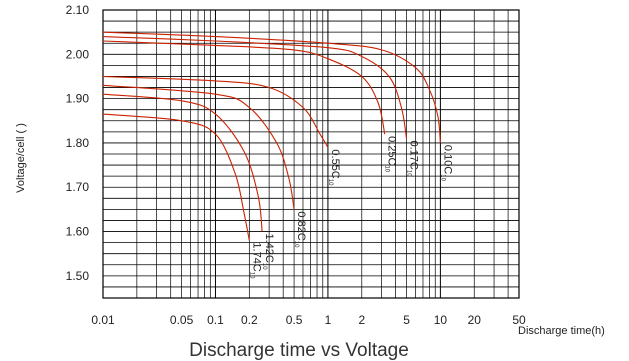 The width and height of the screenshot is (629, 361). I want to click on curve-label-text: 0.17C10, so click(413, 159).